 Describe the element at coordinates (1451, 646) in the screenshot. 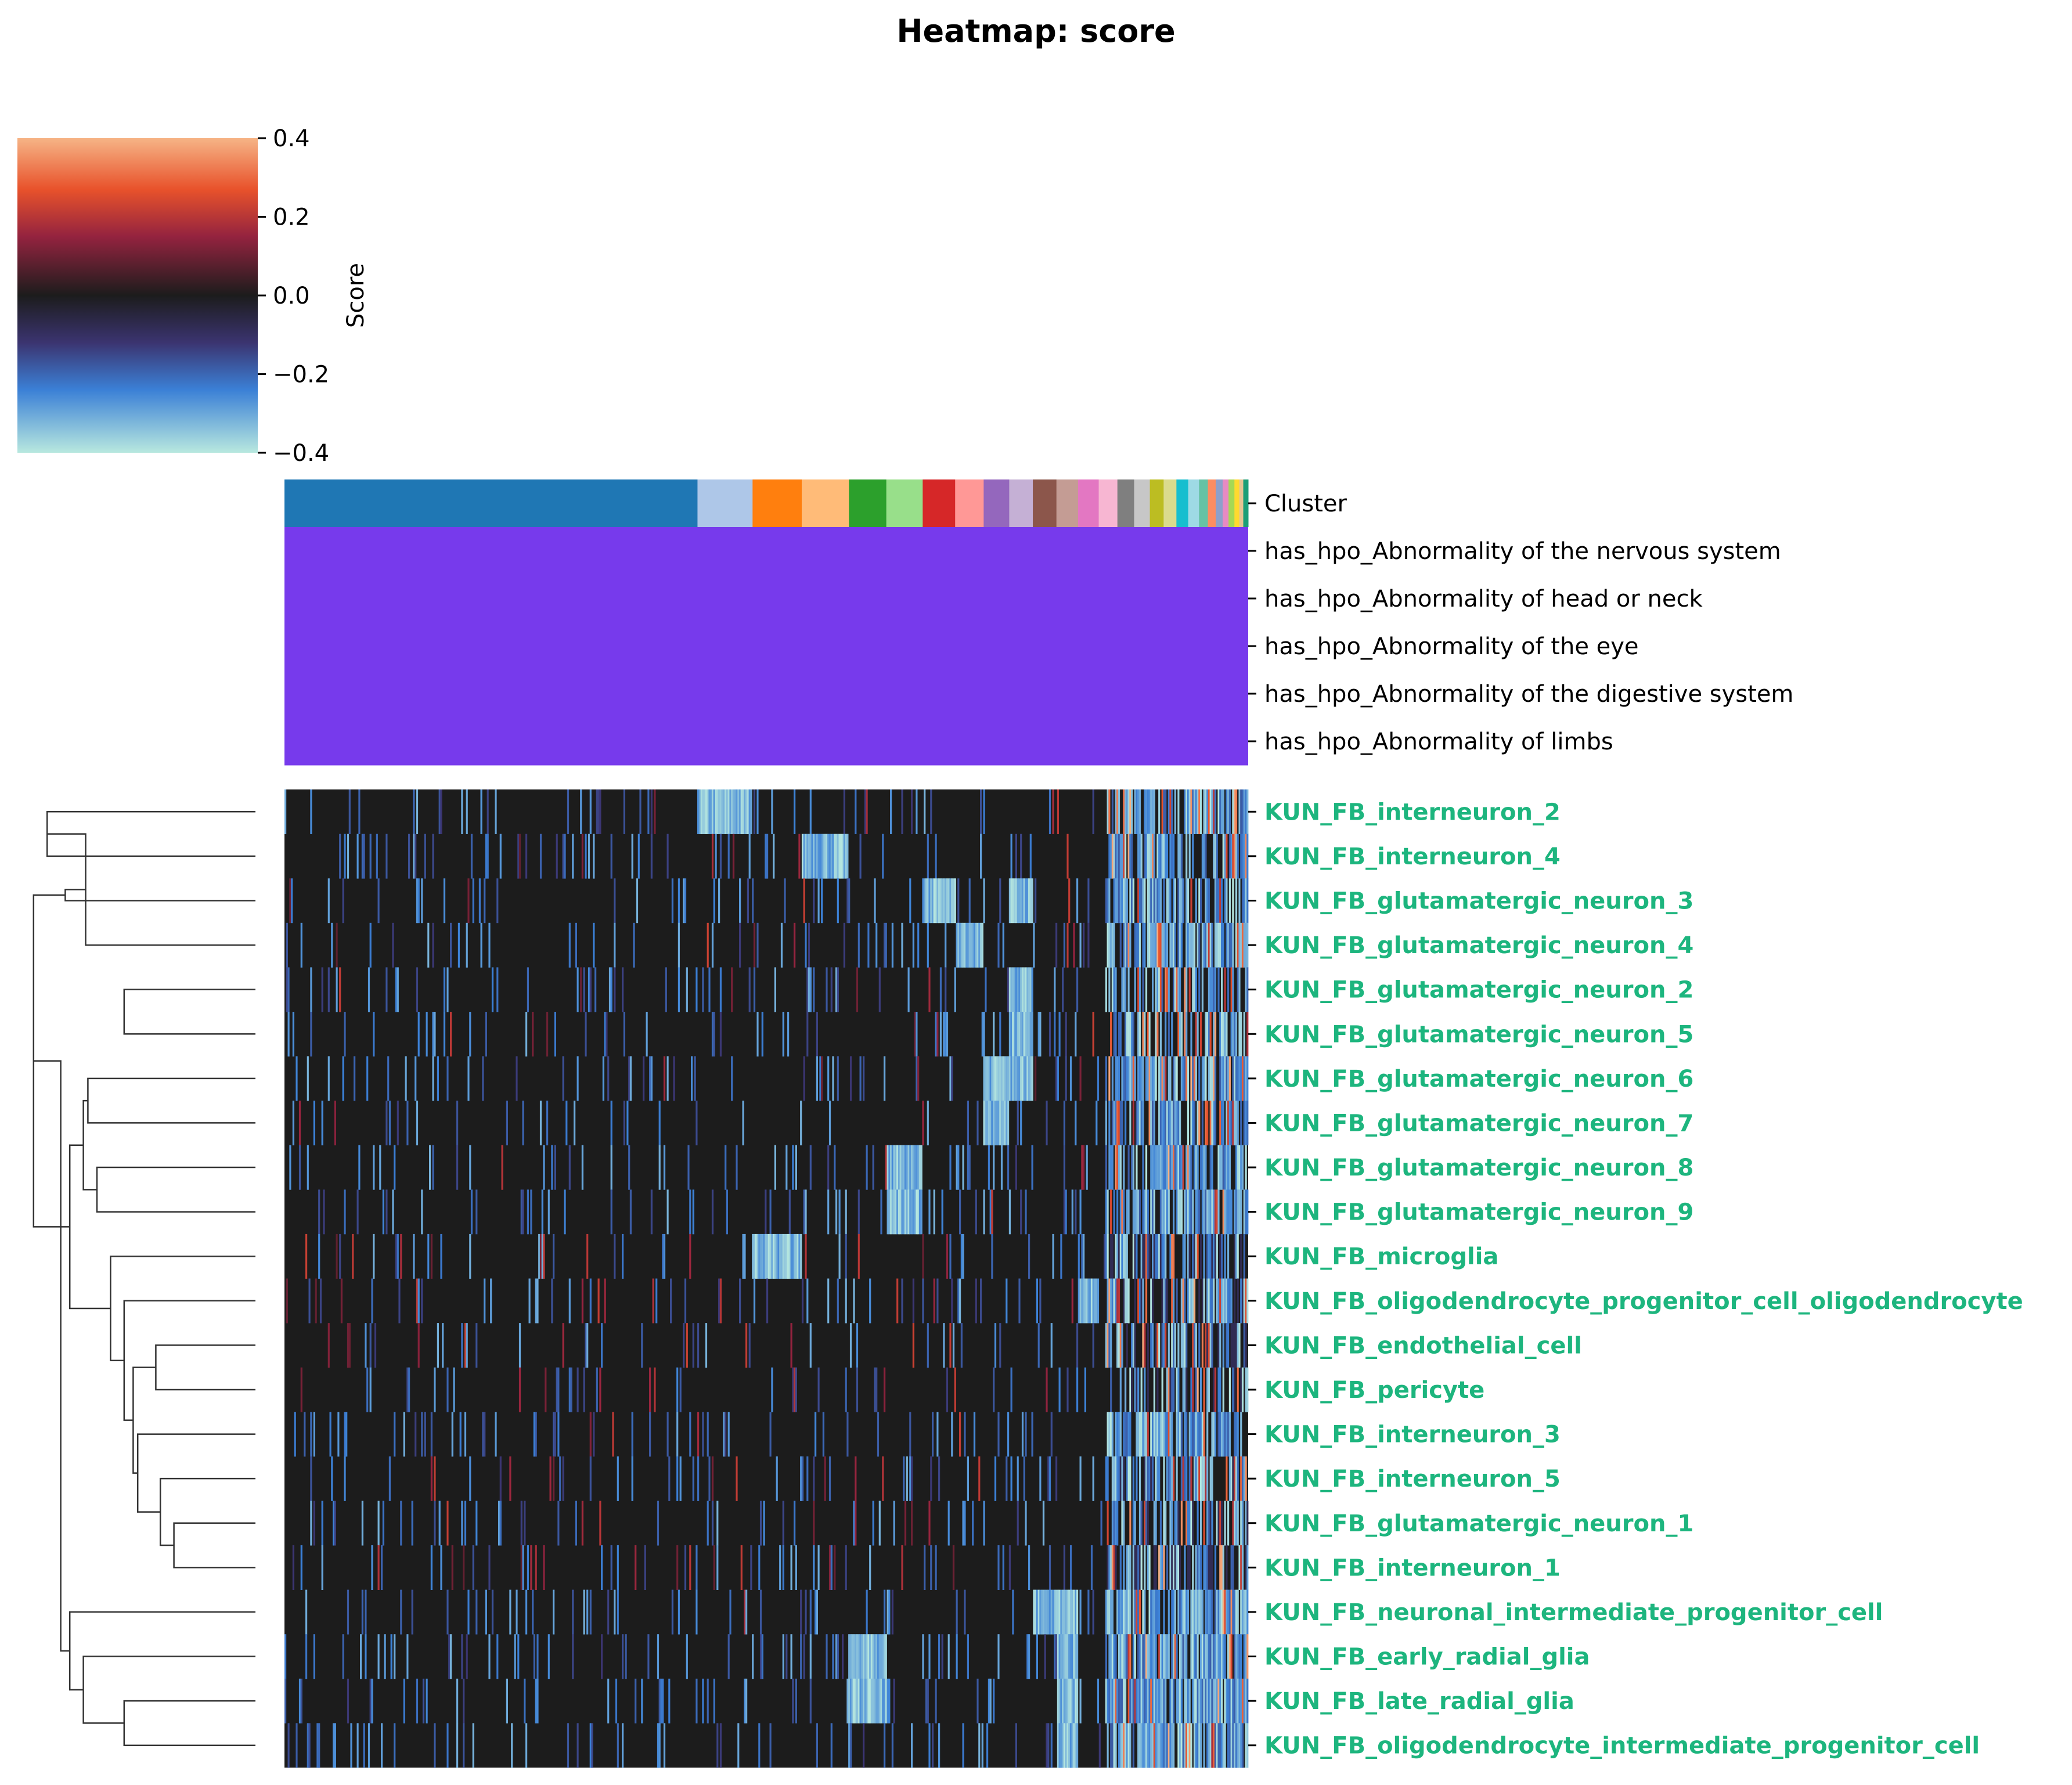

I see `annotation-label: has_hpo_Abnormality of the eye` at that location.